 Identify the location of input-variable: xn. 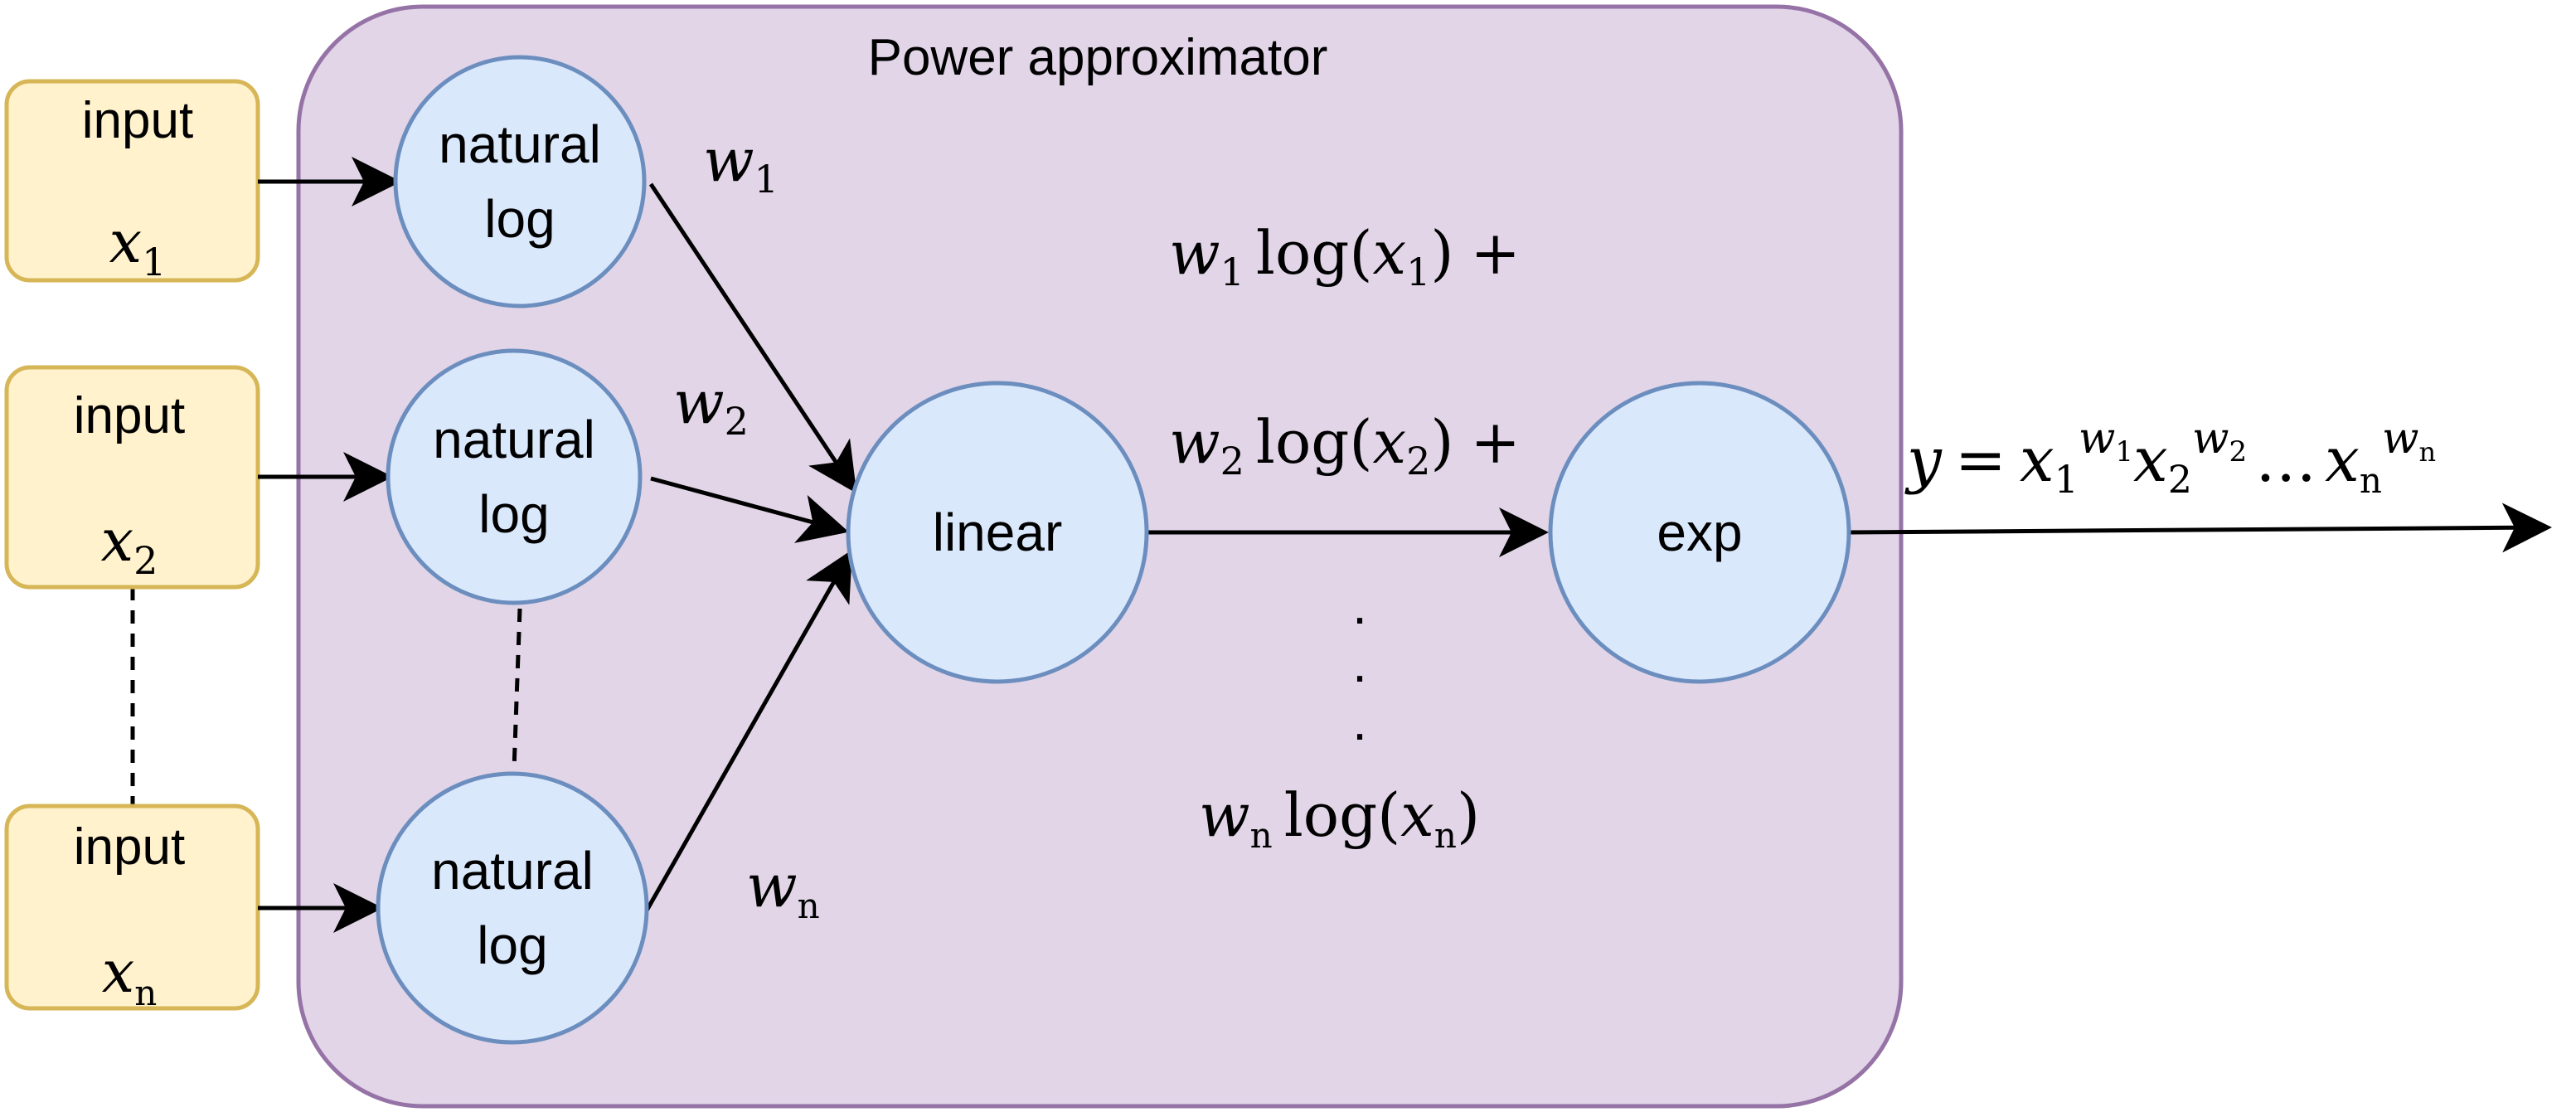
(130, 975).